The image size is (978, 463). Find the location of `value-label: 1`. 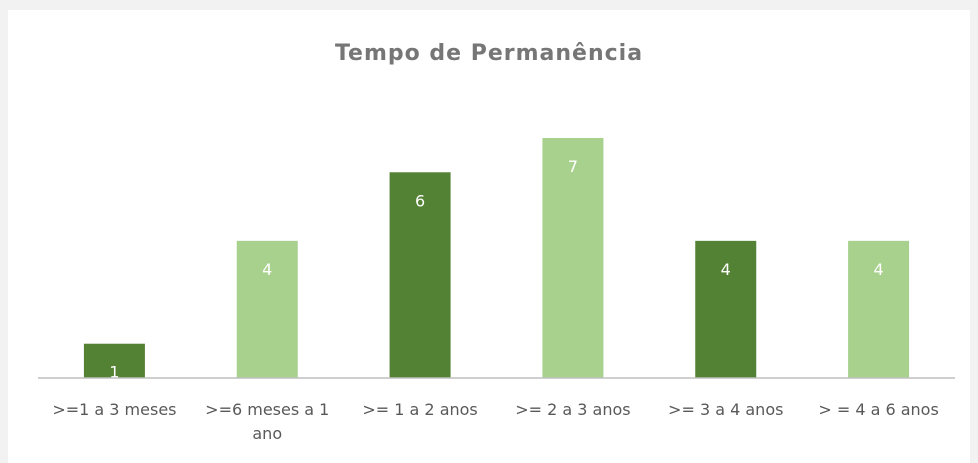

value-label: 1 is located at coordinates (114, 372).